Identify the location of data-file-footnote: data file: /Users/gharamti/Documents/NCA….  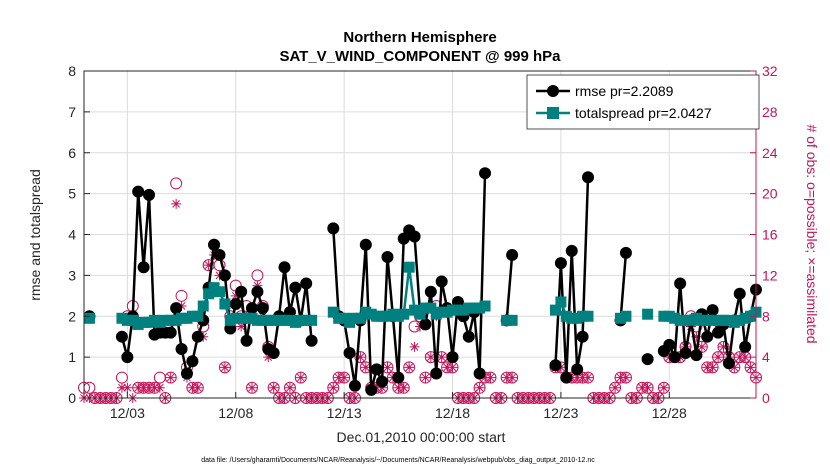
(398, 460).